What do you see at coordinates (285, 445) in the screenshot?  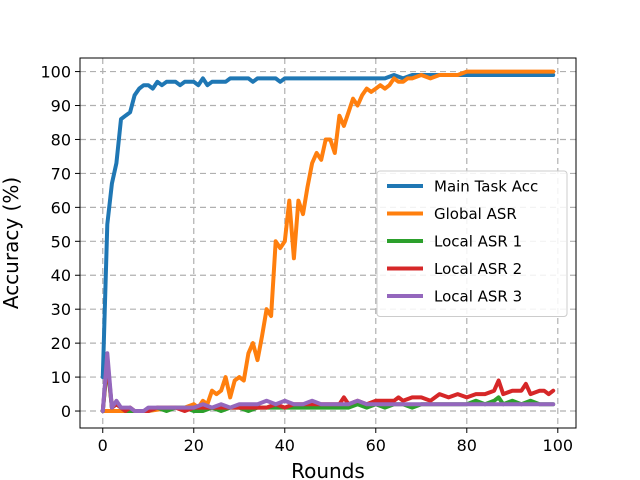 I see `x-tick-label: 40` at bounding box center [285, 445].